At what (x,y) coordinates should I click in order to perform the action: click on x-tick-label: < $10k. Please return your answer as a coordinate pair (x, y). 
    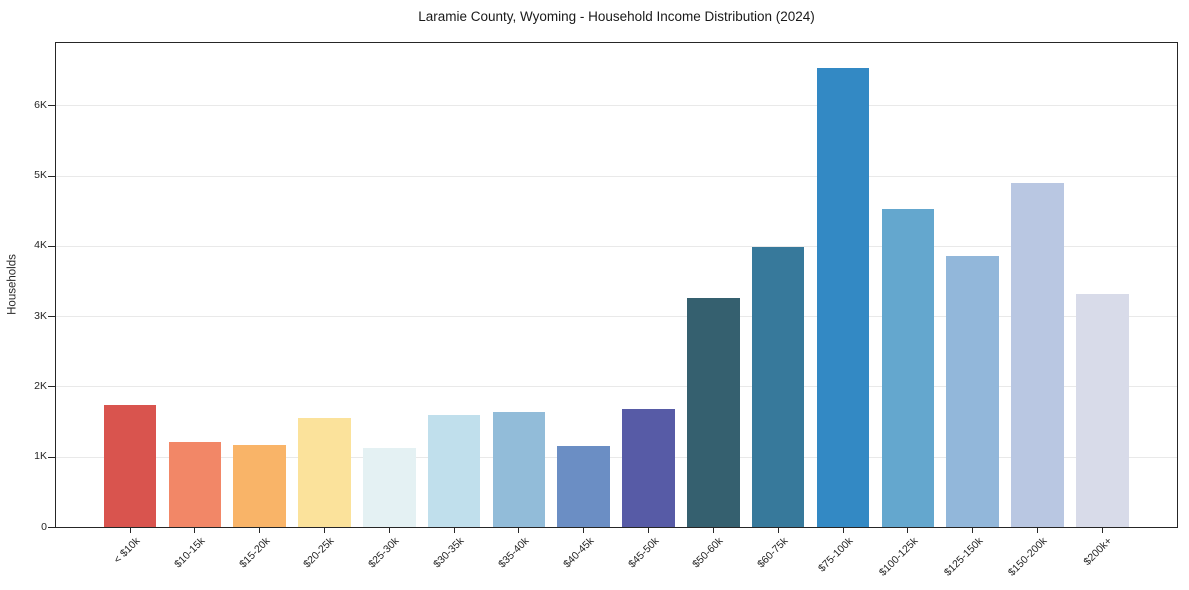
    Looking at the image, I should click on (127, 550).